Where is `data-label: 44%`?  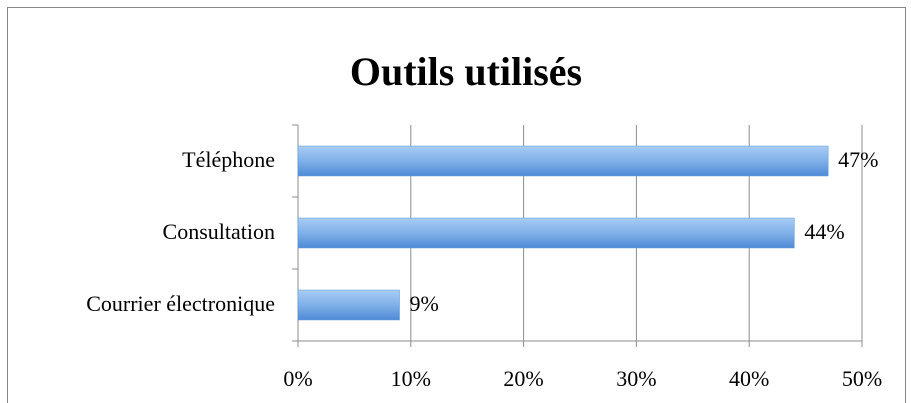 data-label: 44% is located at coordinates (824, 231).